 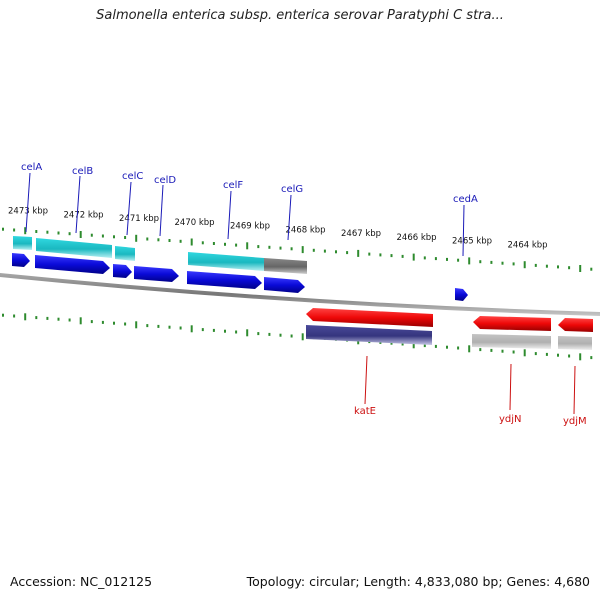 I want to click on top-label-lines, so click(x=245, y=214).